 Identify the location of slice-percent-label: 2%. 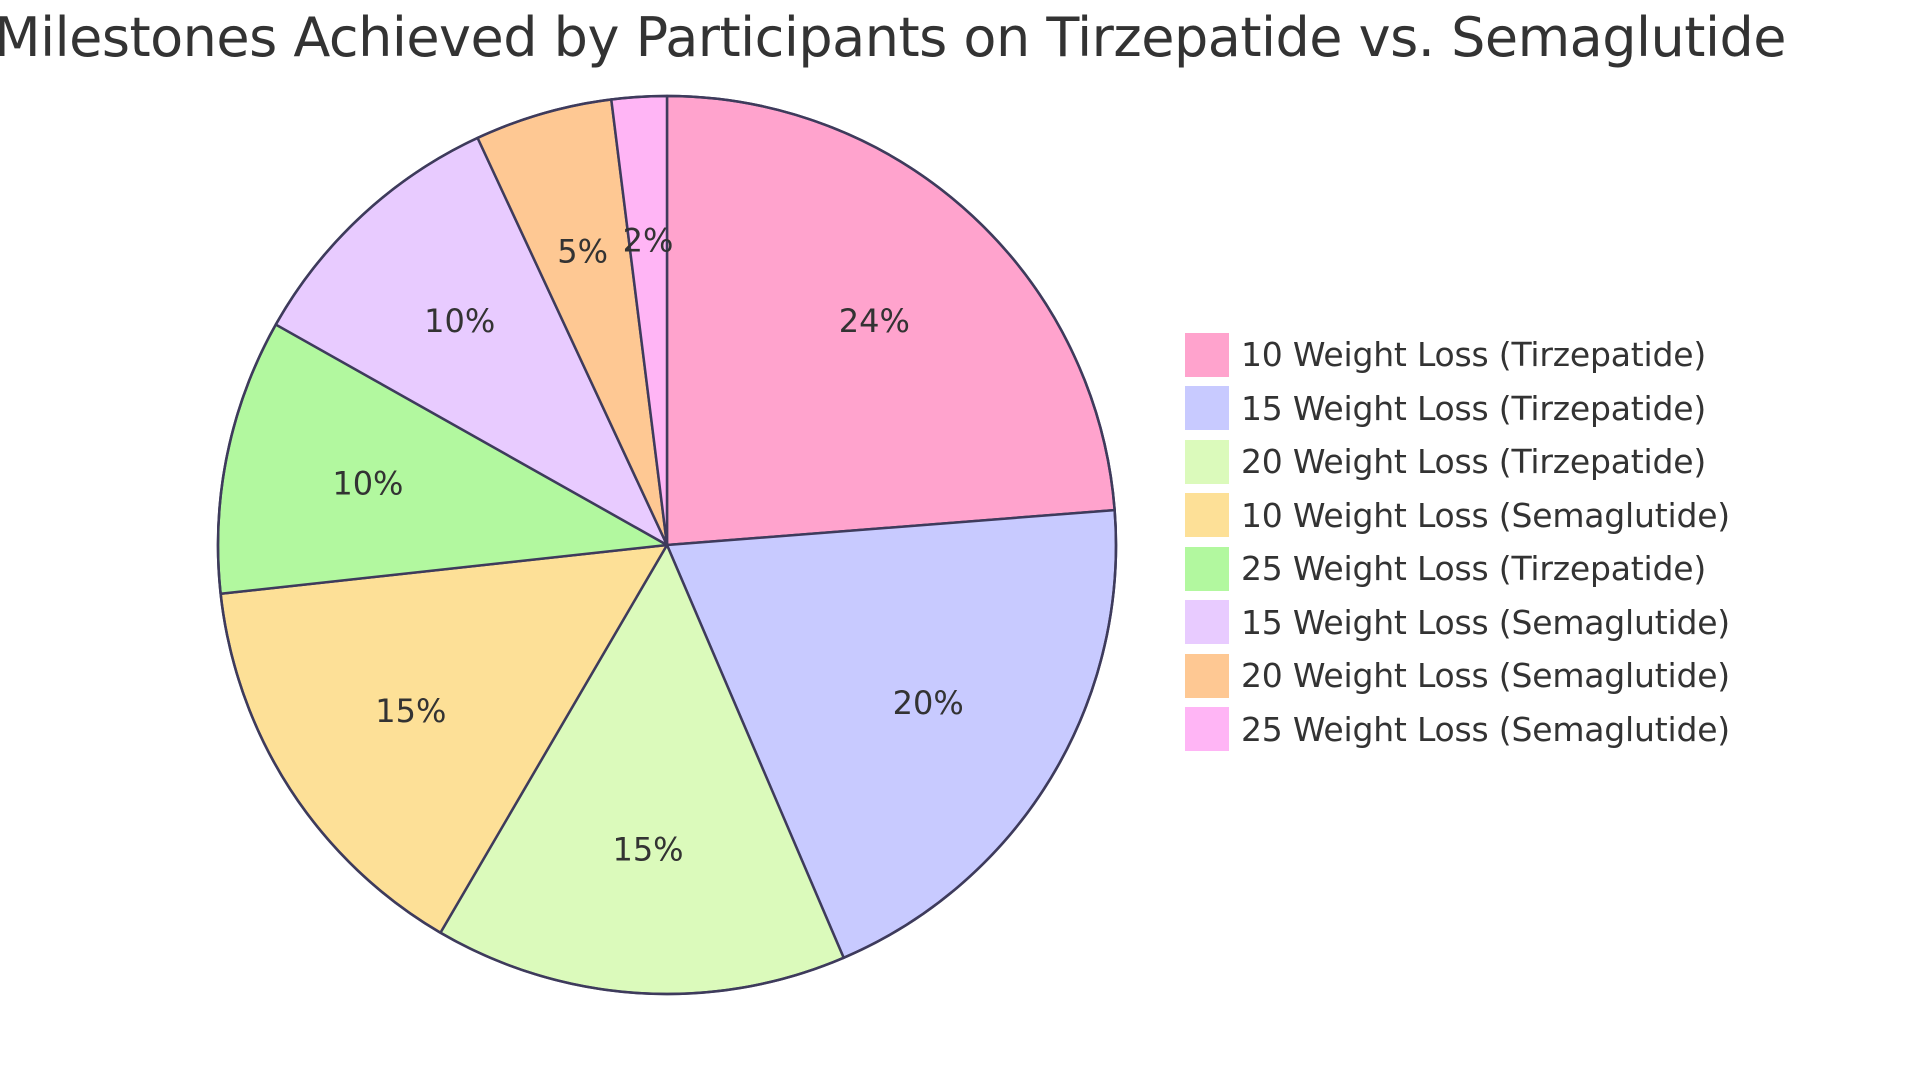
(648, 240).